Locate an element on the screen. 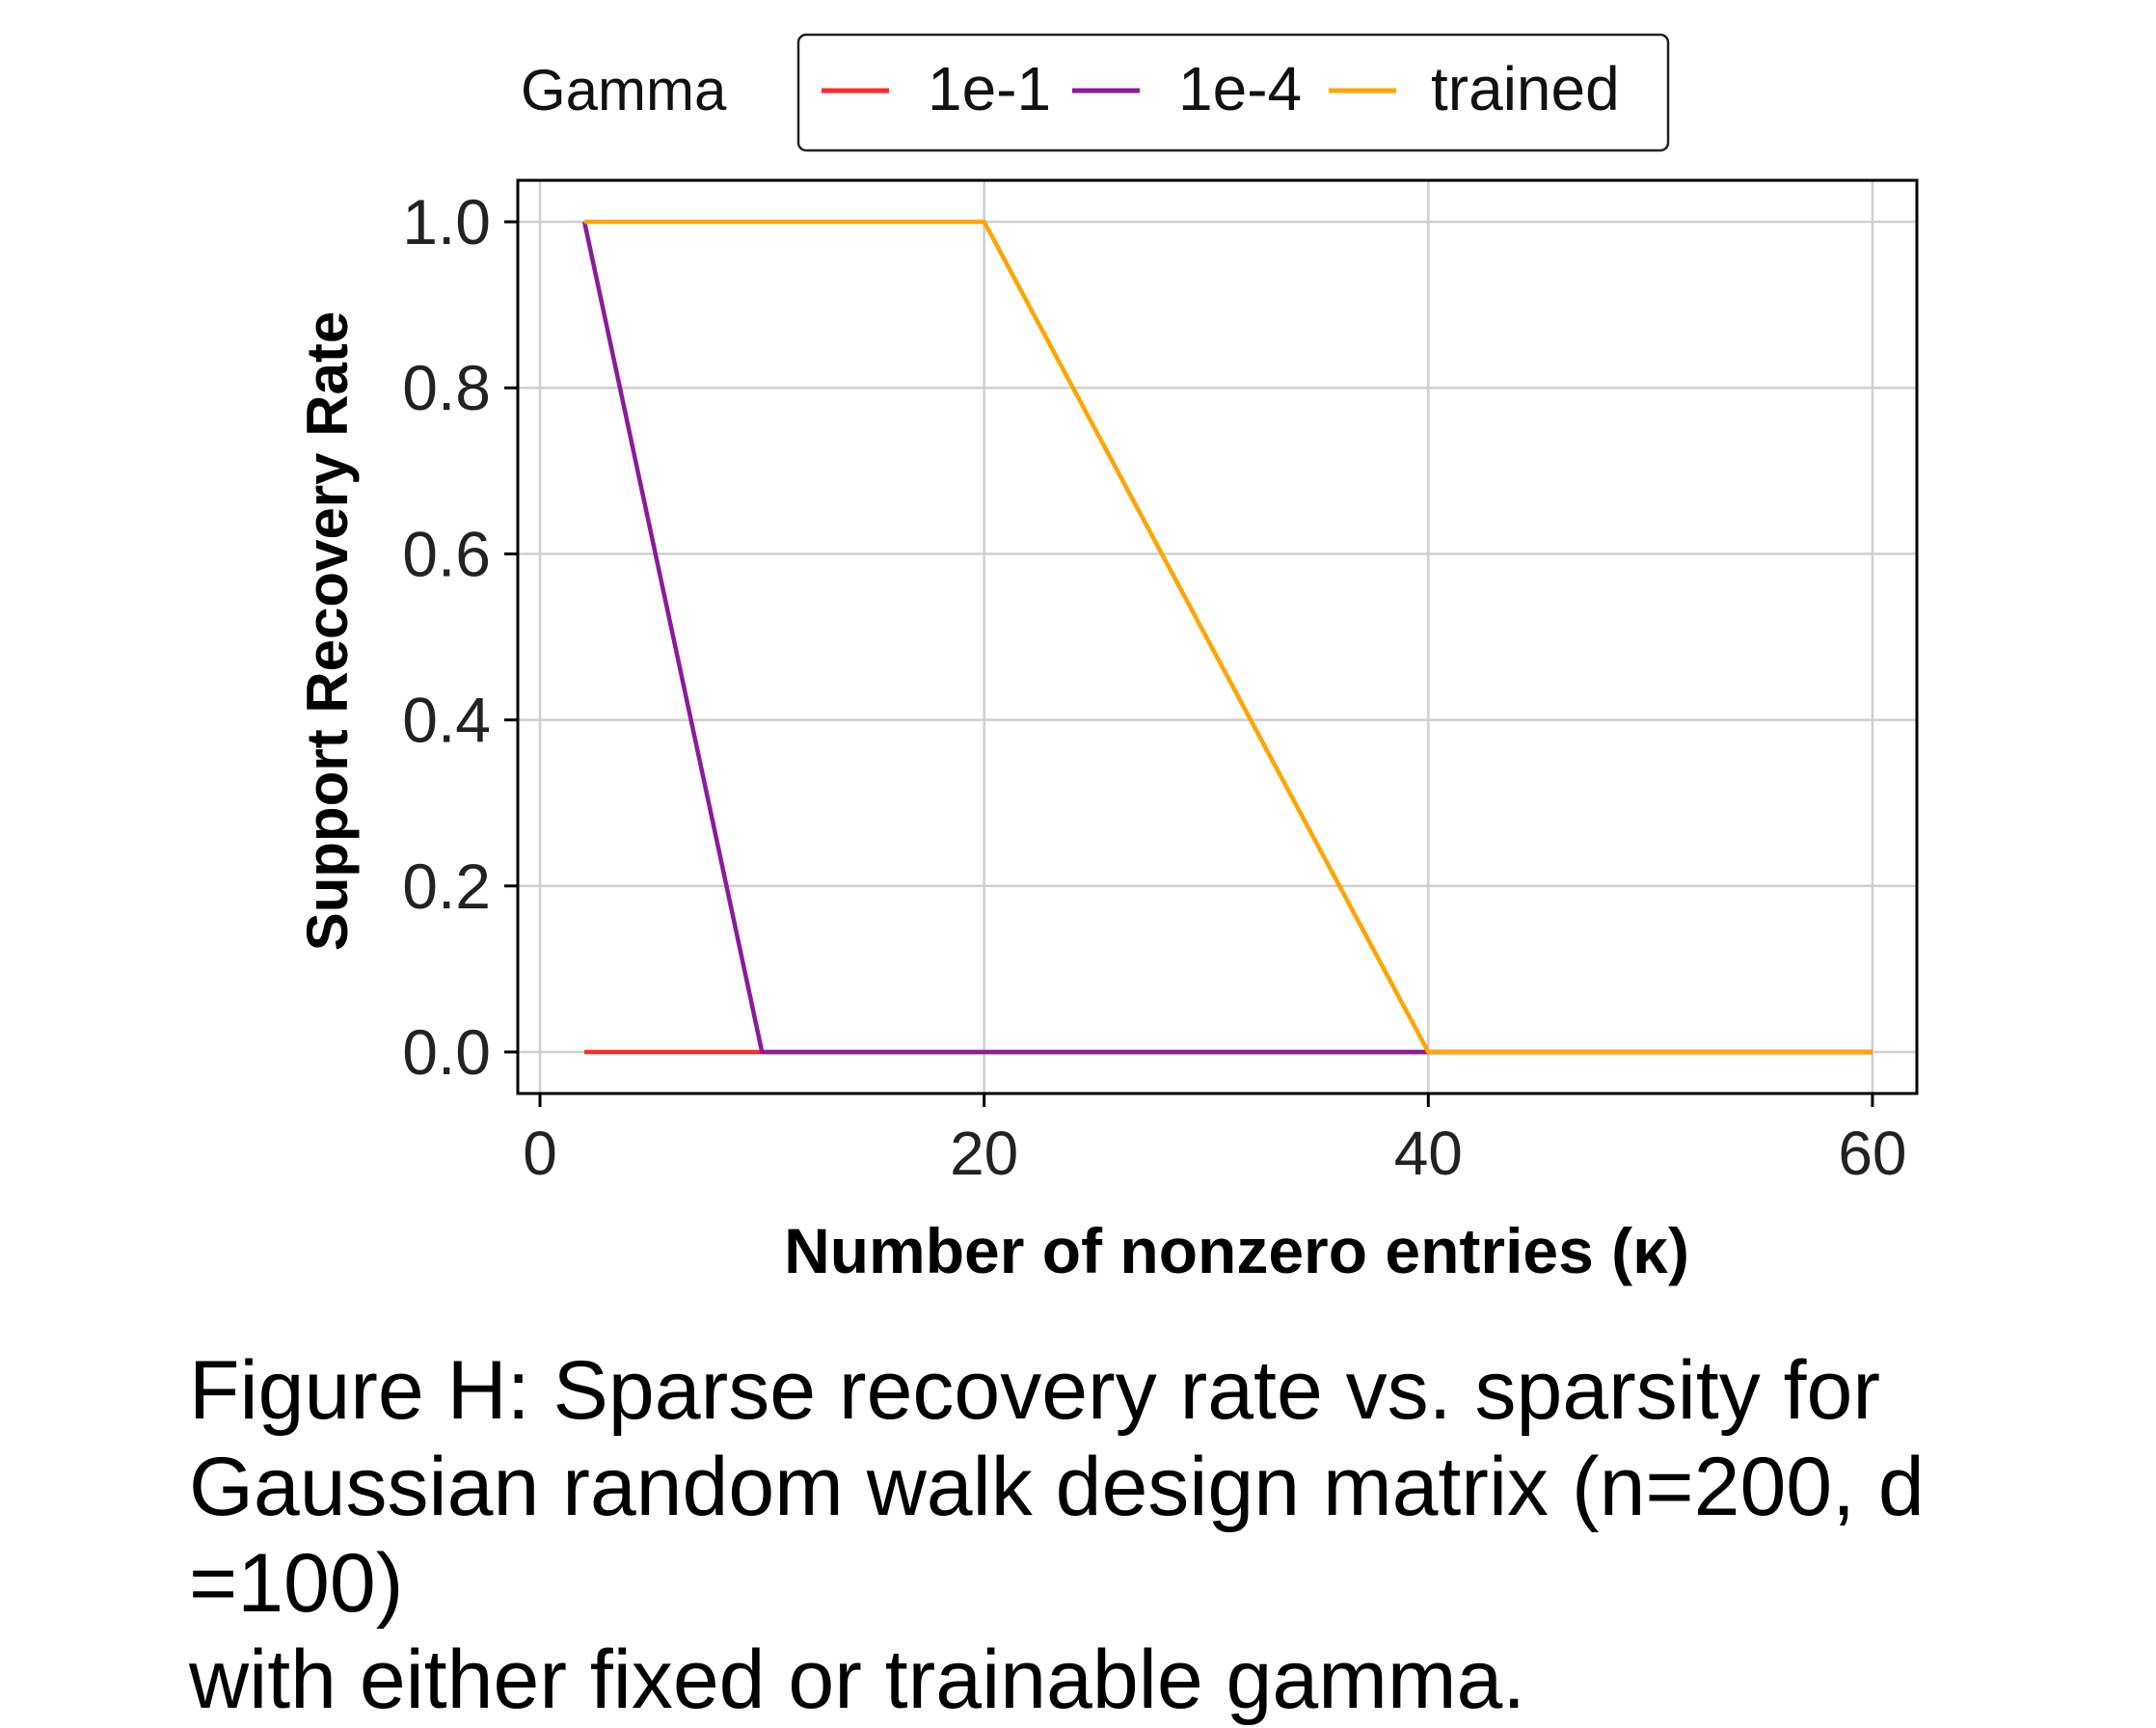 The width and height of the screenshot is (2156, 1728). y-tick-label: 0.4 is located at coordinates (446, 720).